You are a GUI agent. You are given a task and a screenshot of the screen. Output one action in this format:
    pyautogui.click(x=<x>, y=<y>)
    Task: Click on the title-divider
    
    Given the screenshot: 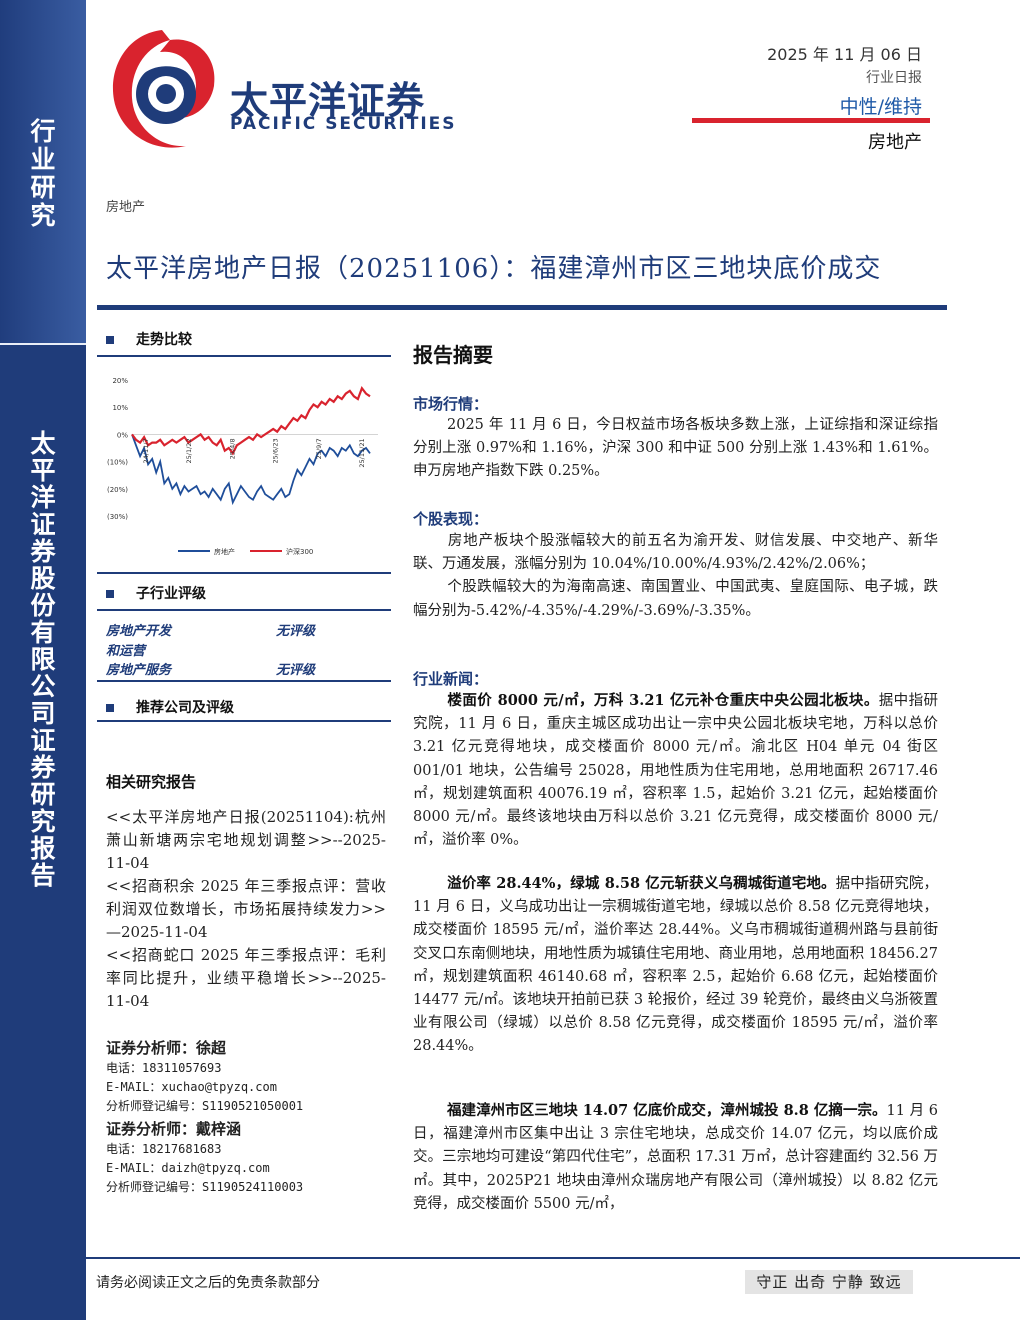 What is the action you would take?
    pyautogui.click(x=522, y=307)
    